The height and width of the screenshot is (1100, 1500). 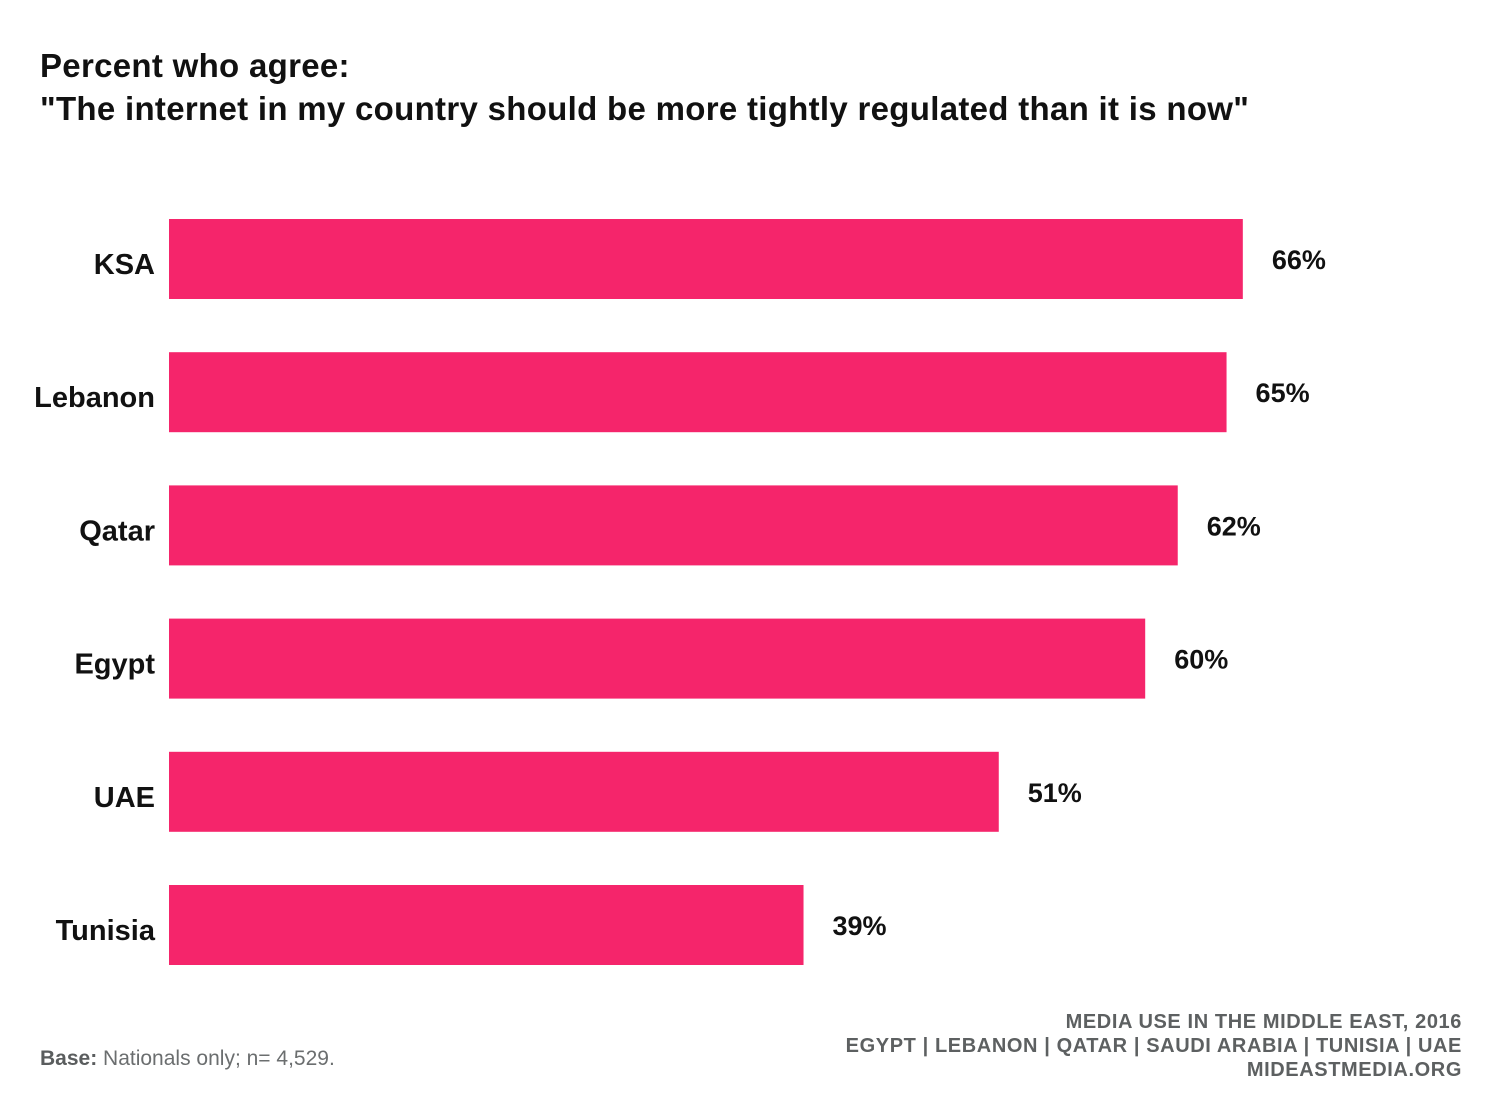 What do you see at coordinates (106, 931) in the screenshot?
I see `category-label-tunisia: Tunisia` at bounding box center [106, 931].